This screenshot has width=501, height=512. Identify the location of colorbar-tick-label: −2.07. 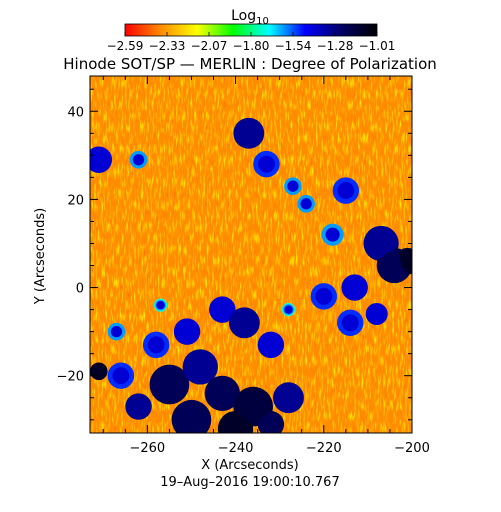
(209, 46).